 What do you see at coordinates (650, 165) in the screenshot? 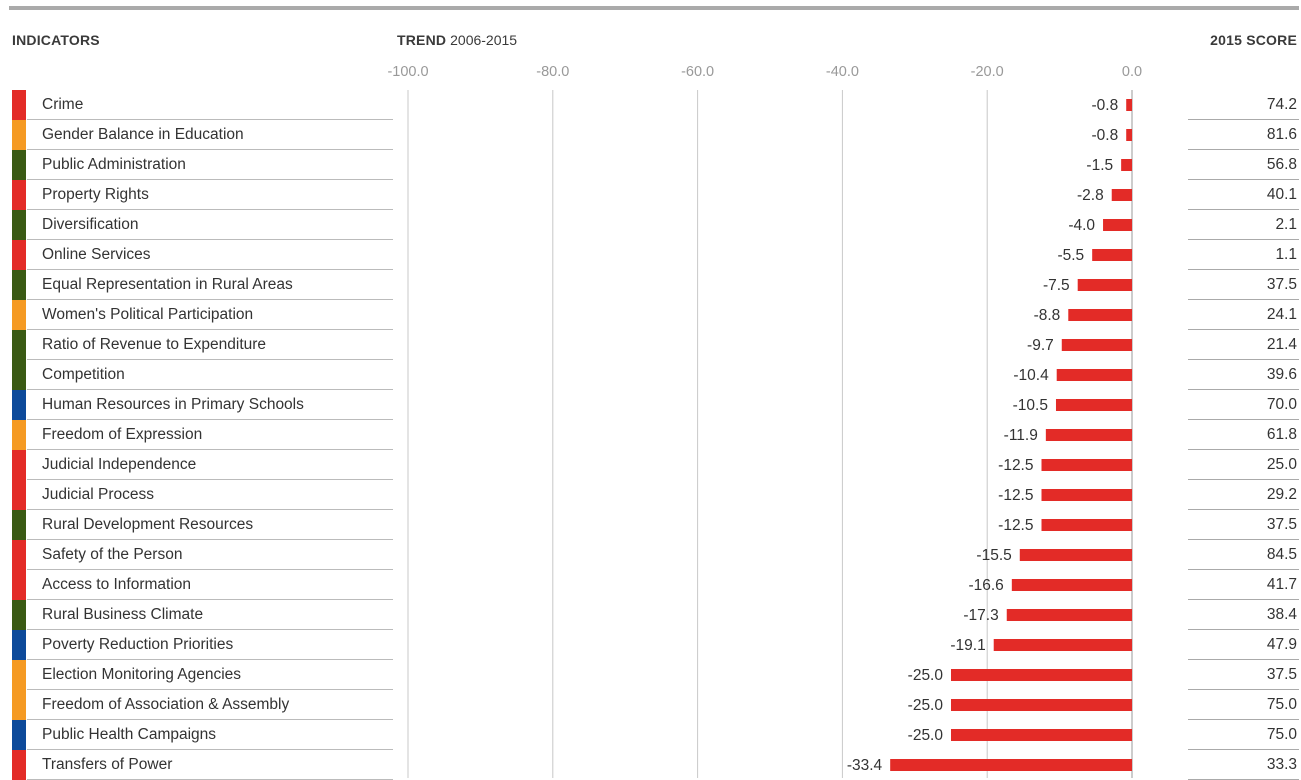
I see `indicator-row: Public Administration 56.8` at bounding box center [650, 165].